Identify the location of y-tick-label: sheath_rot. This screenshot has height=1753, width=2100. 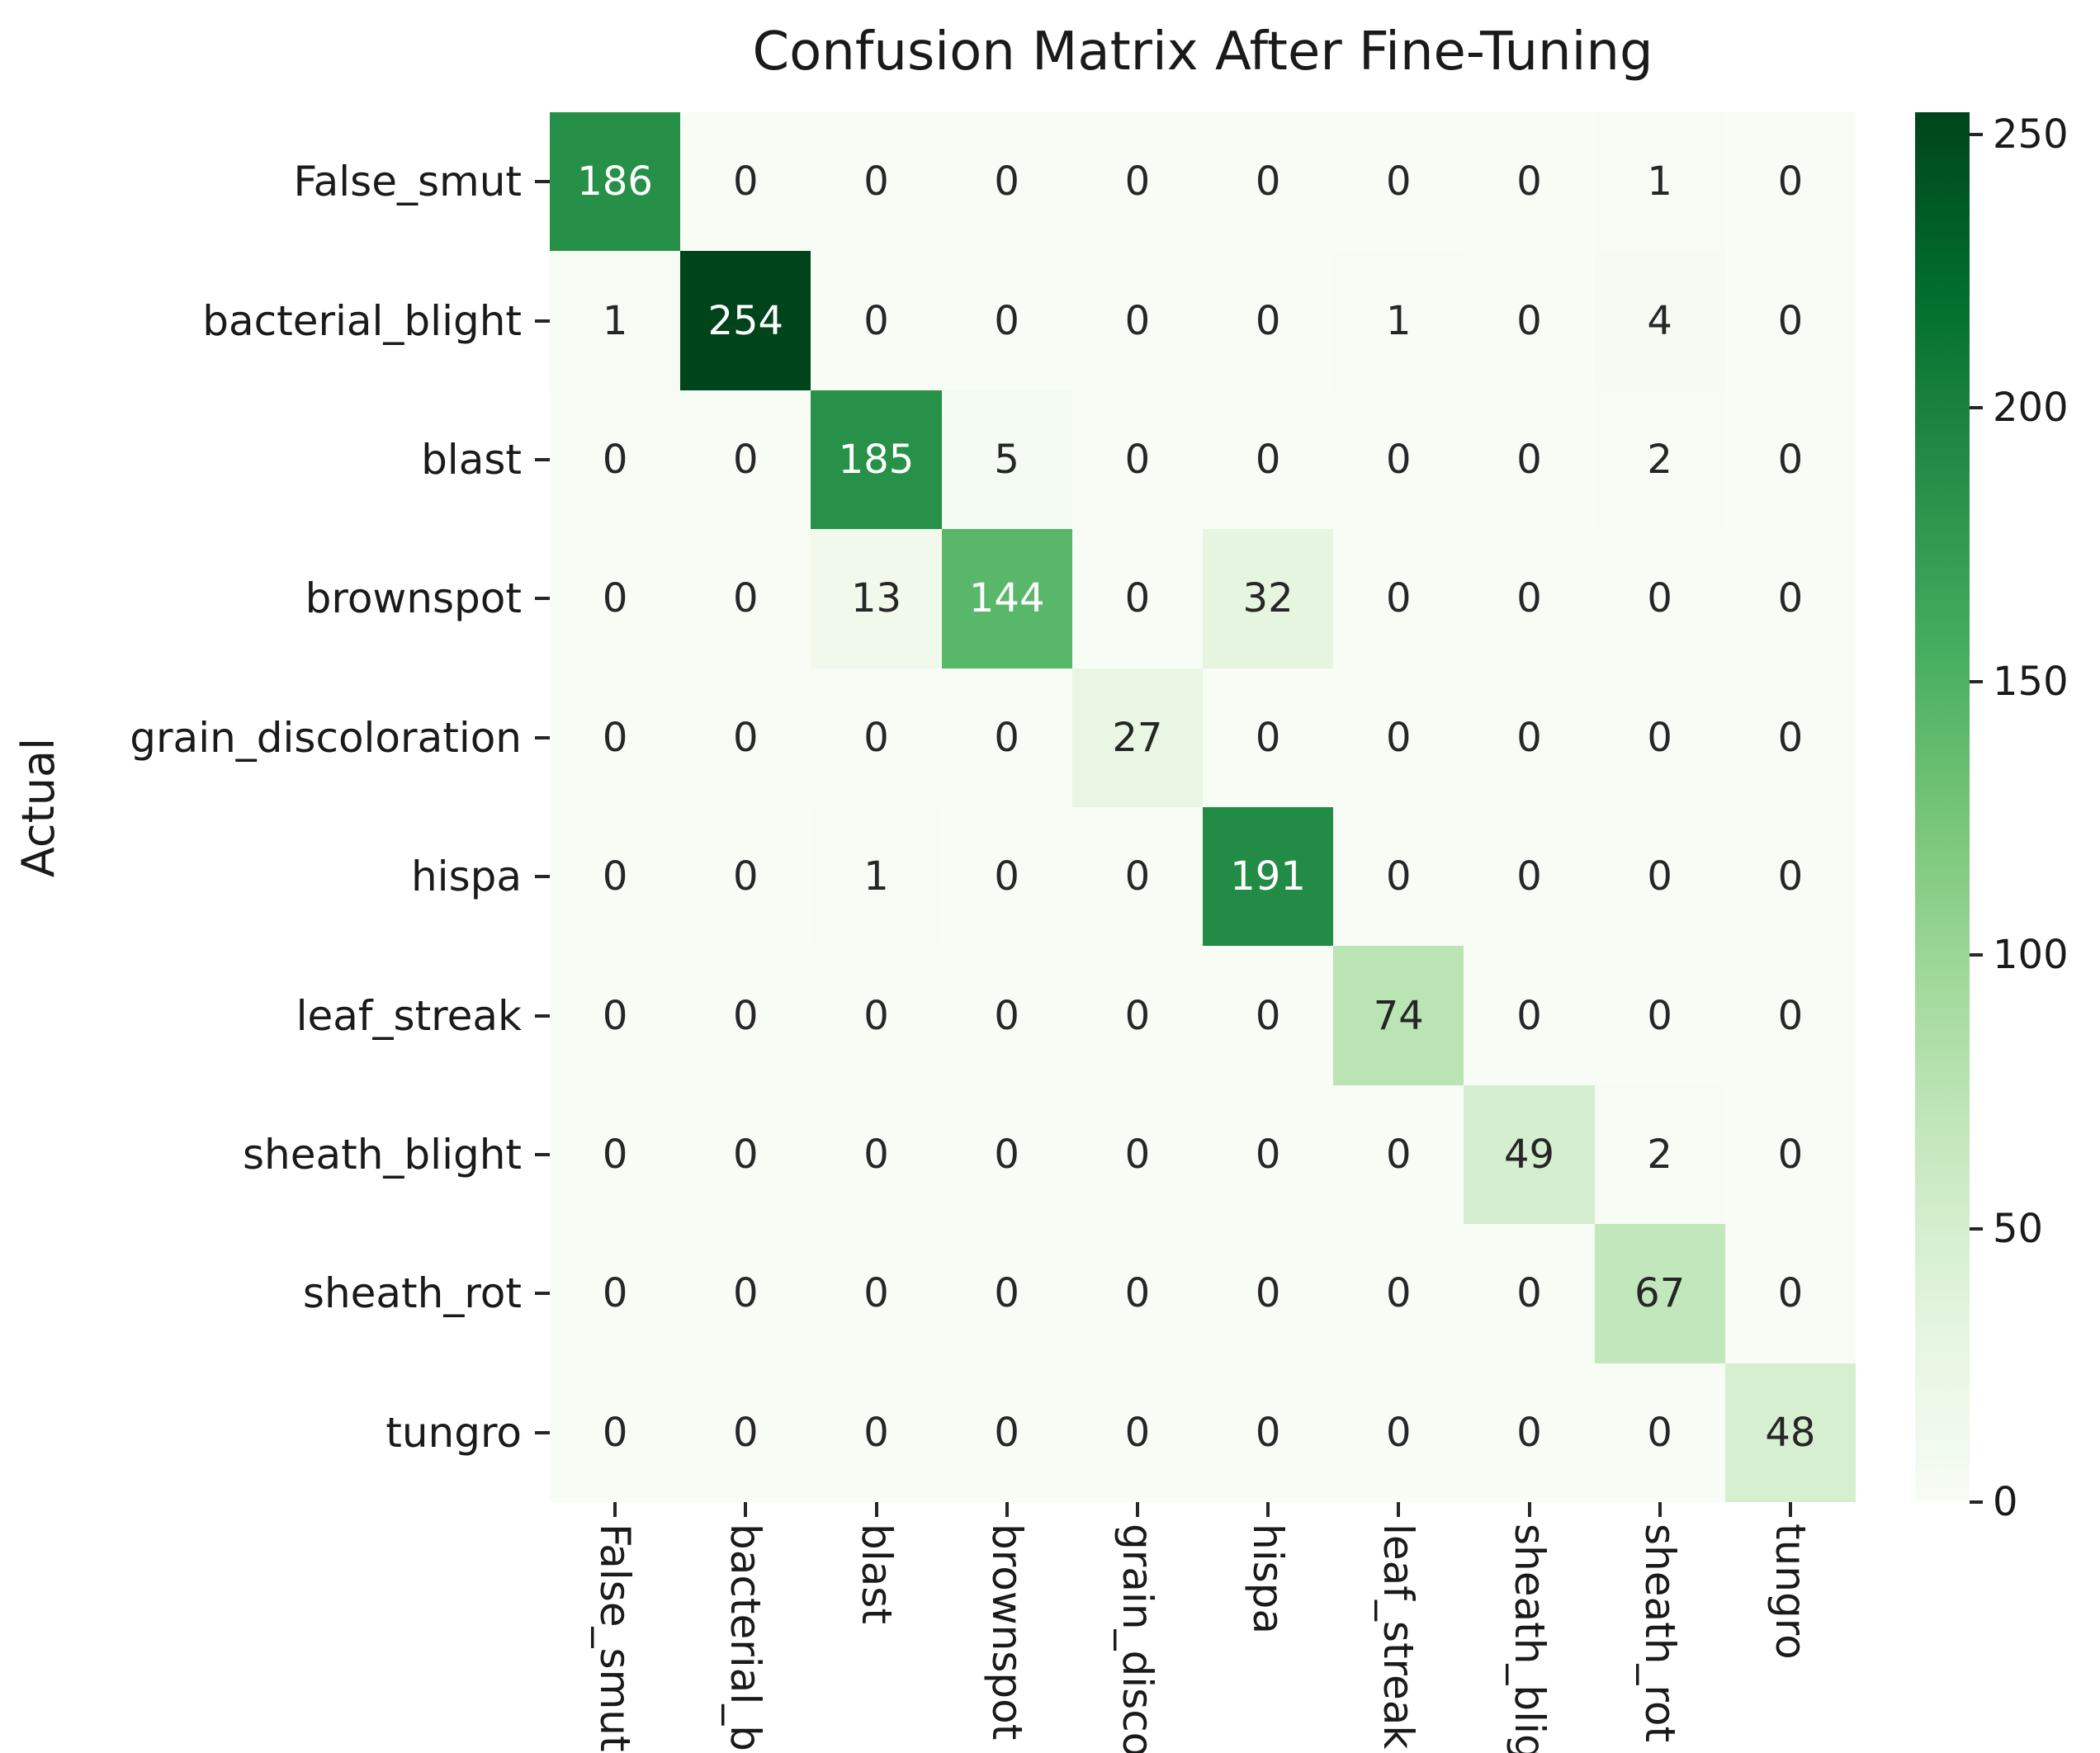
(412, 1293).